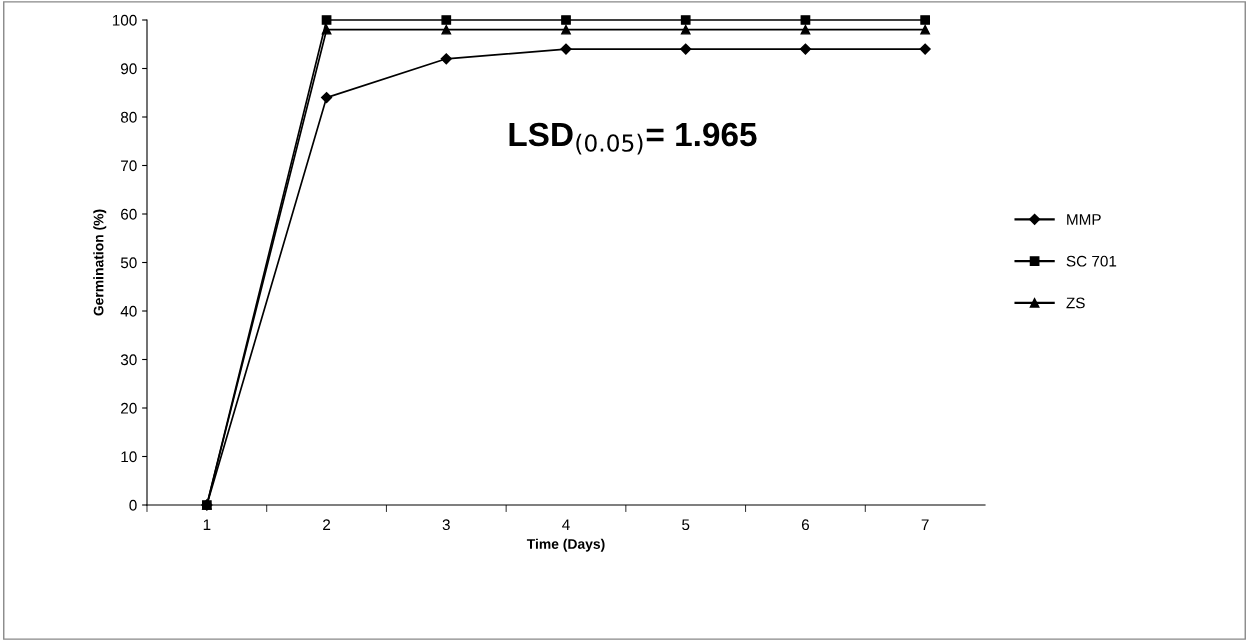  I want to click on legend-label: ZS, so click(1075, 303).